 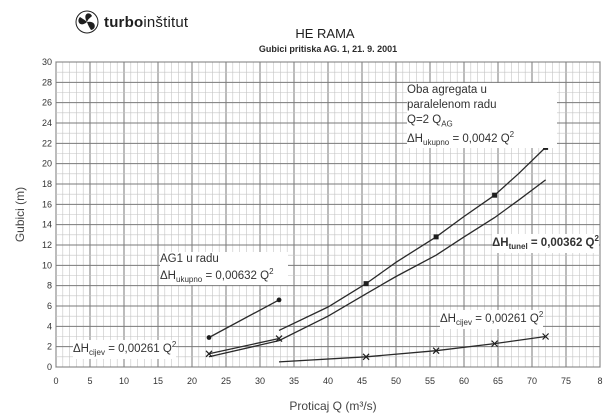 What do you see at coordinates (89, 381) in the screenshot?
I see `x-tick-label: 5` at bounding box center [89, 381].